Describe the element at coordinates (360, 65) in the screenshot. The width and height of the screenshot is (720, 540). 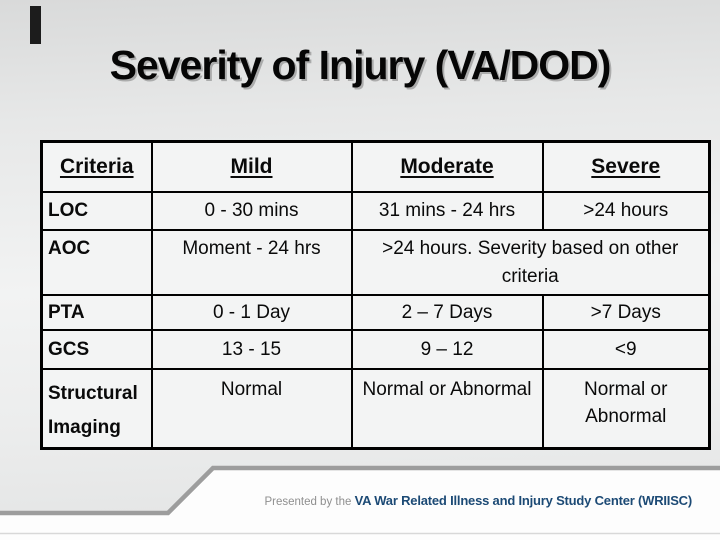
I see `slide-title: Severity of Injury (VA/DOD)` at that location.